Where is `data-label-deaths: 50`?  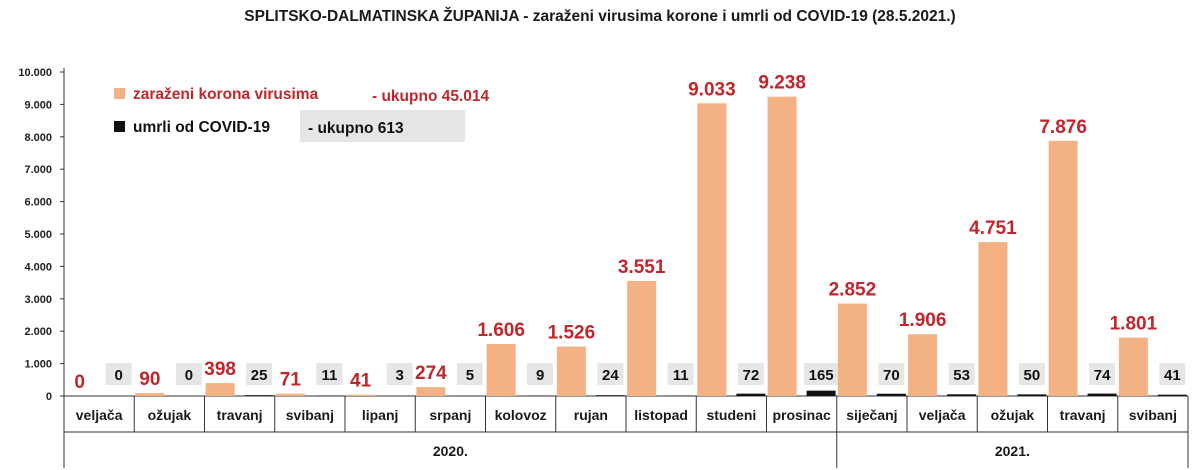
data-label-deaths: 50 is located at coordinates (1032, 375).